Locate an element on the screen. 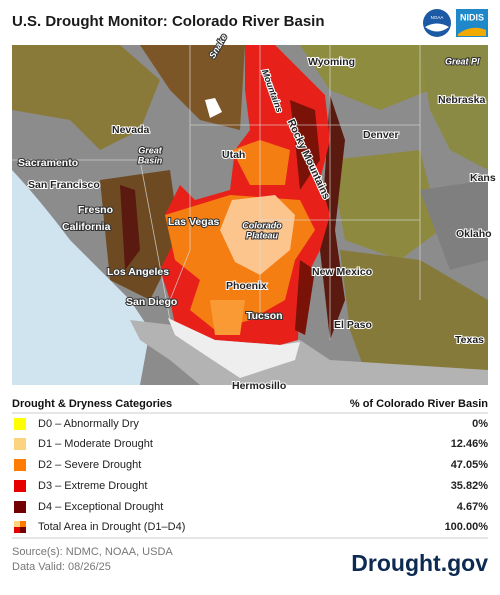 The height and width of the screenshot is (595, 500). legend-label: D2 – Severe Drought is located at coordinates (89, 465).